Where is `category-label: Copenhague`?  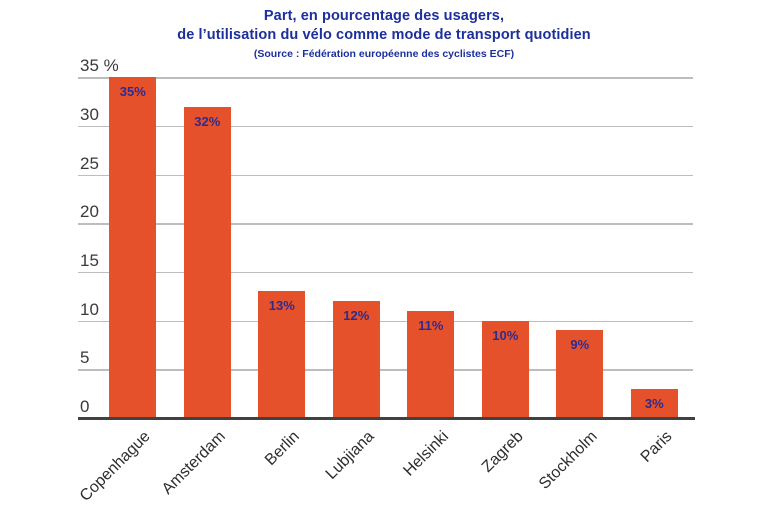
category-label: Copenhague is located at coordinates (115, 466).